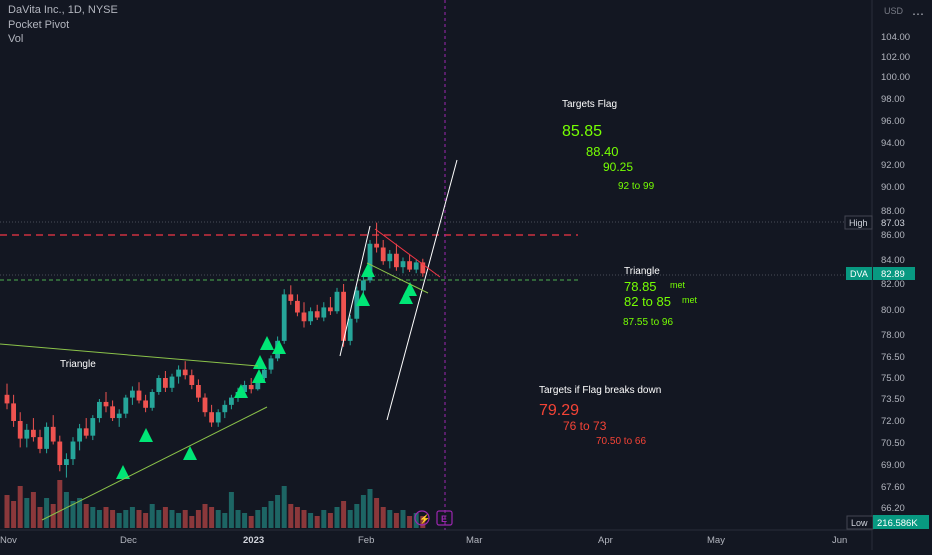 Image resolution: width=932 pixels, height=555 pixels. What do you see at coordinates (648, 322) in the screenshot?
I see `triangle-target-3: 87.55 to 96` at bounding box center [648, 322].